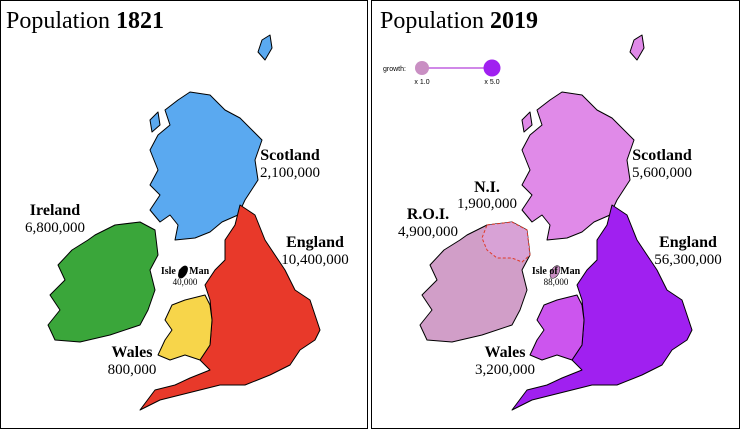 The image size is (740, 429). What do you see at coordinates (315, 260) in the screenshot?
I see `region-population: 10,400,000` at bounding box center [315, 260].